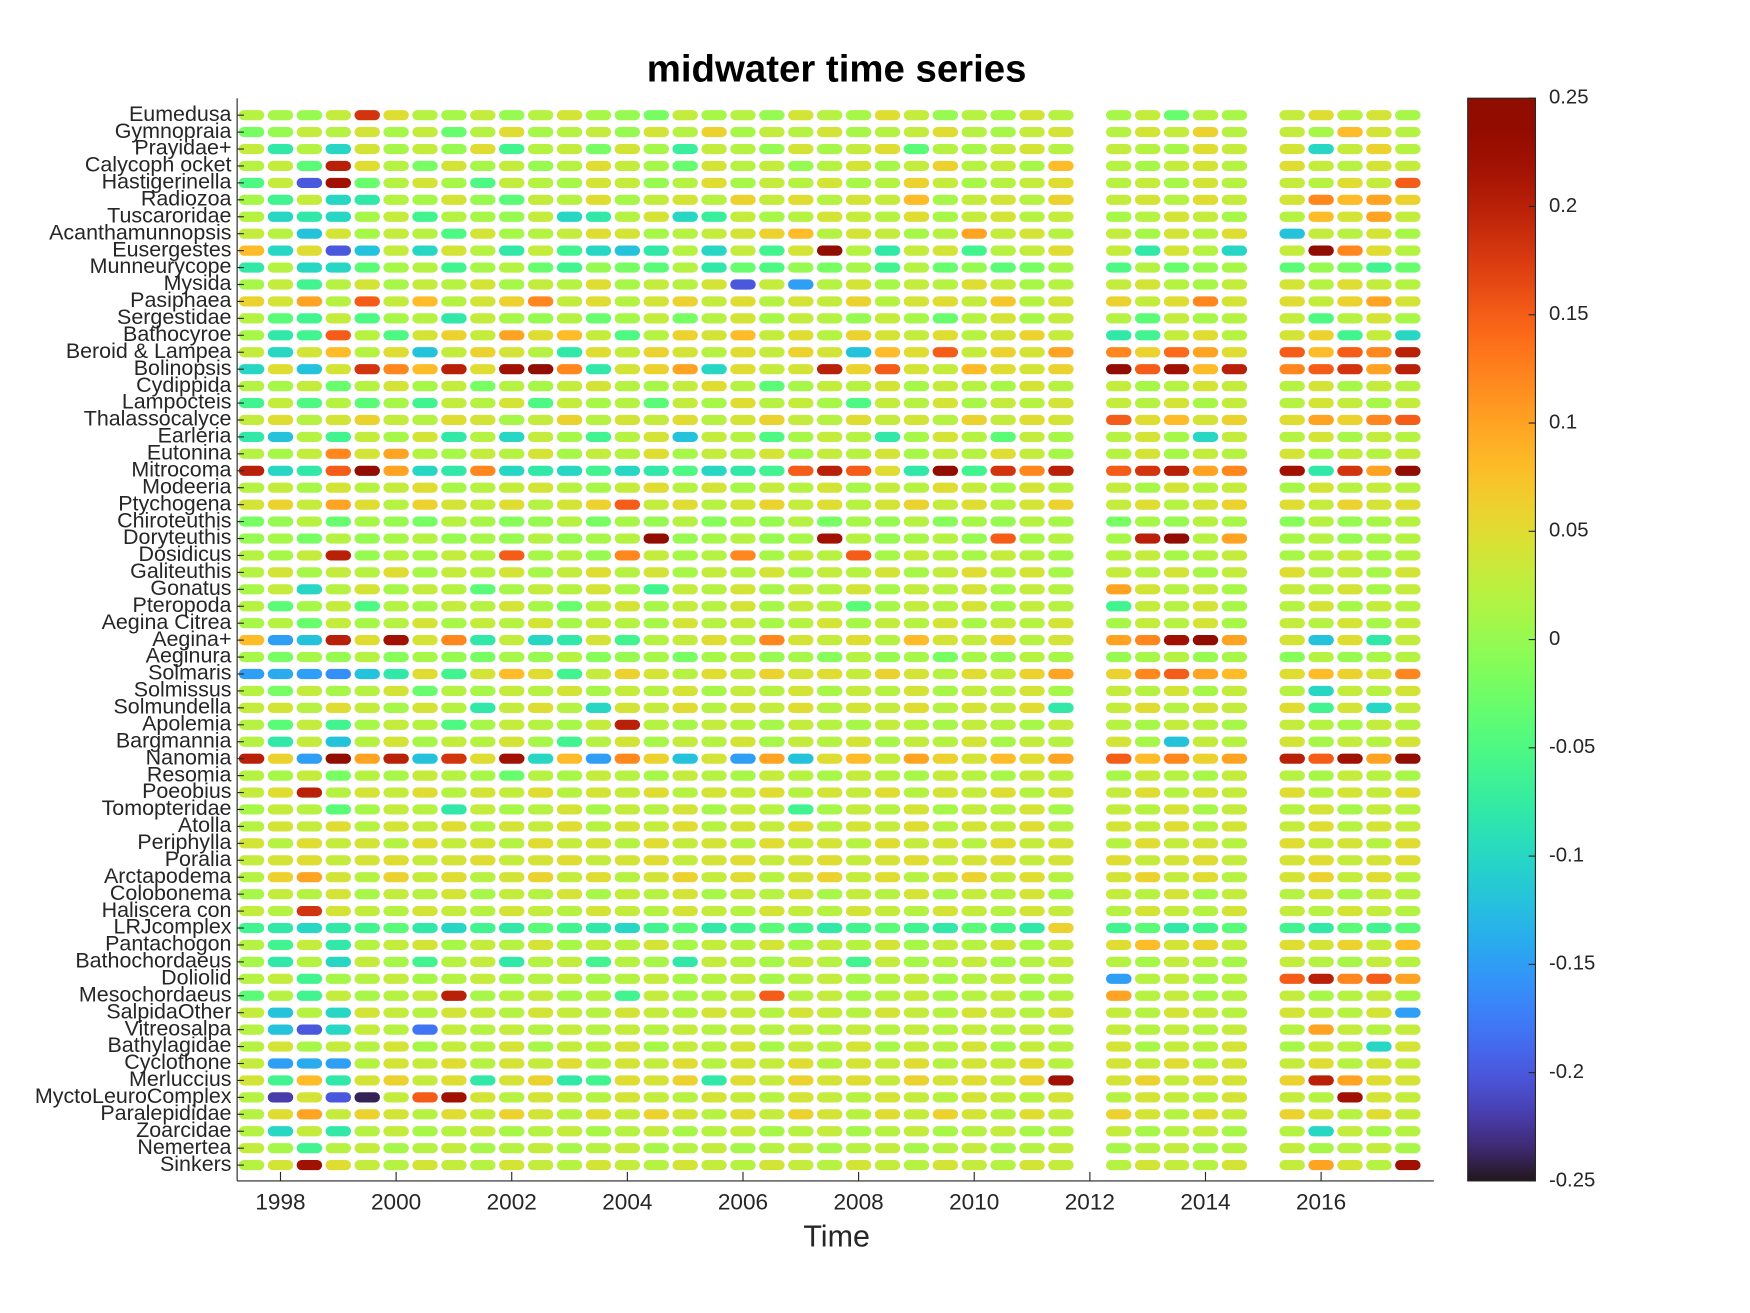  Describe the element at coordinates (177, 334) in the screenshot. I see `y-tick-label: Bathocyroe` at that location.